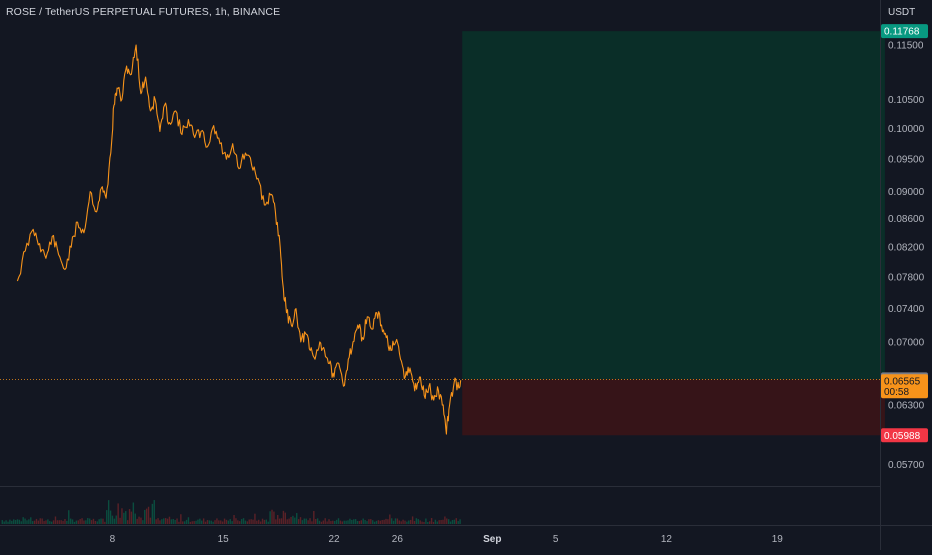  I want to click on x-tick-label: 19, so click(778, 539).